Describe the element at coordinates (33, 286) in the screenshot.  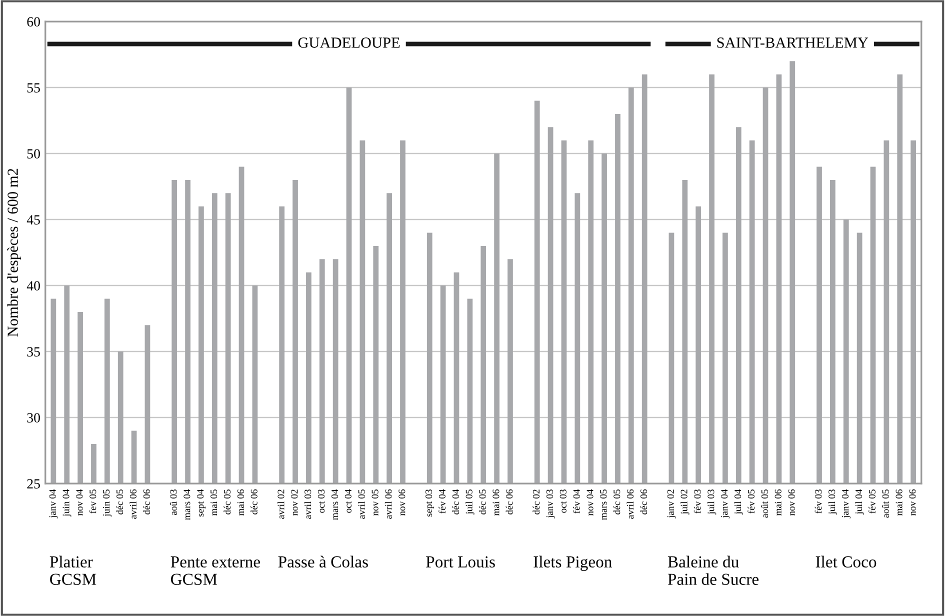
I see `y-tick-label: 40` at that location.